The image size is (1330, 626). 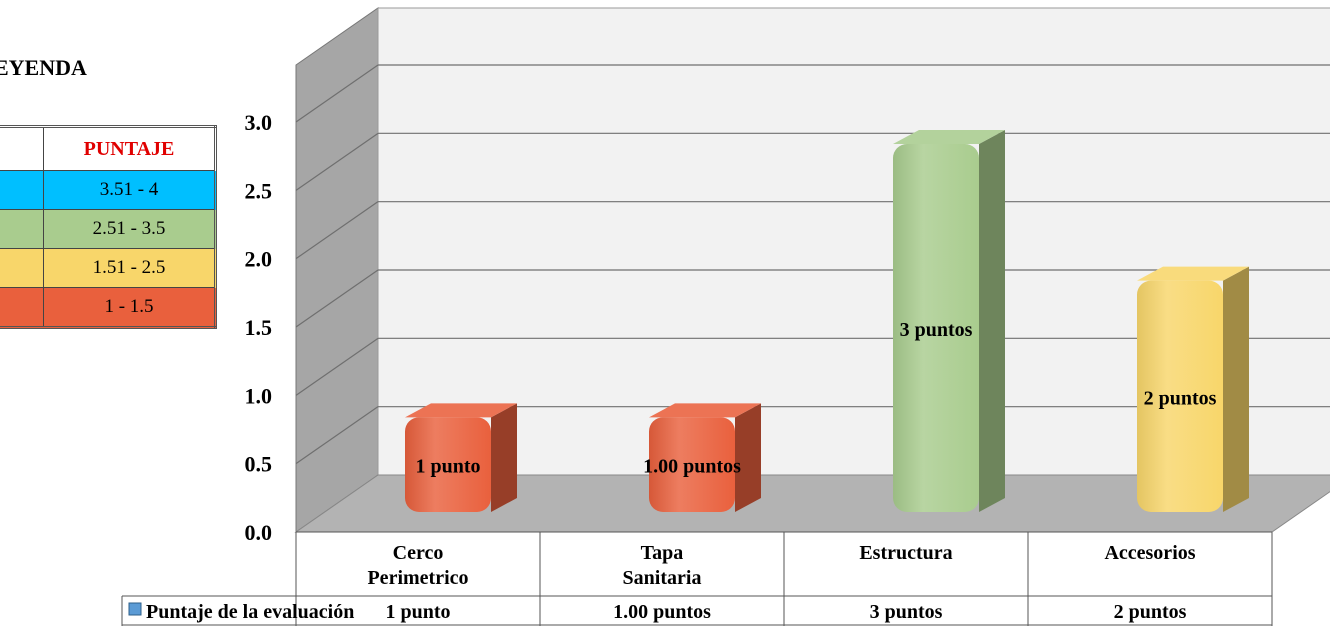 I want to click on table-value: 1 punto, so click(x=417, y=612).